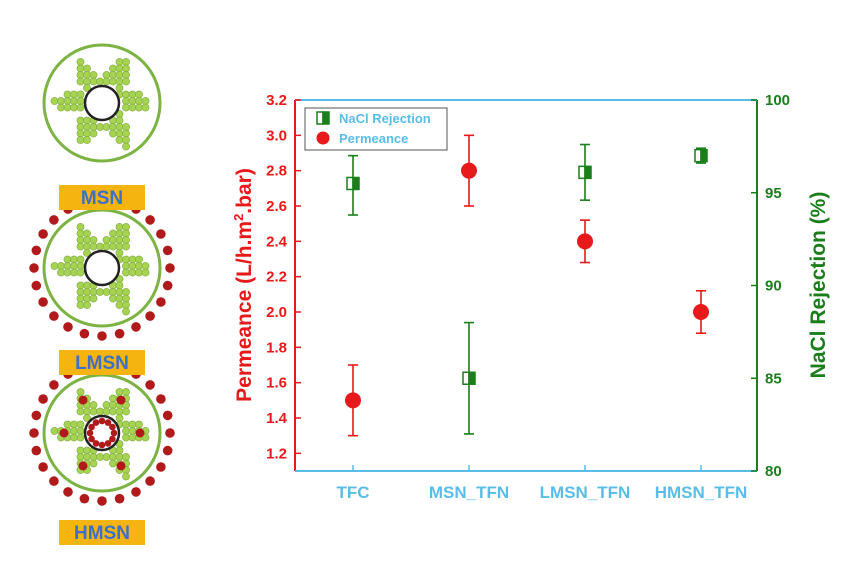 The image size is (860, 582). I want to click on left-axis-ticks: 1.2 1.4 1.6 1.8 2.0 2.2 2.4 2.6 2.8 3.0 3.2, so click(283, 277).